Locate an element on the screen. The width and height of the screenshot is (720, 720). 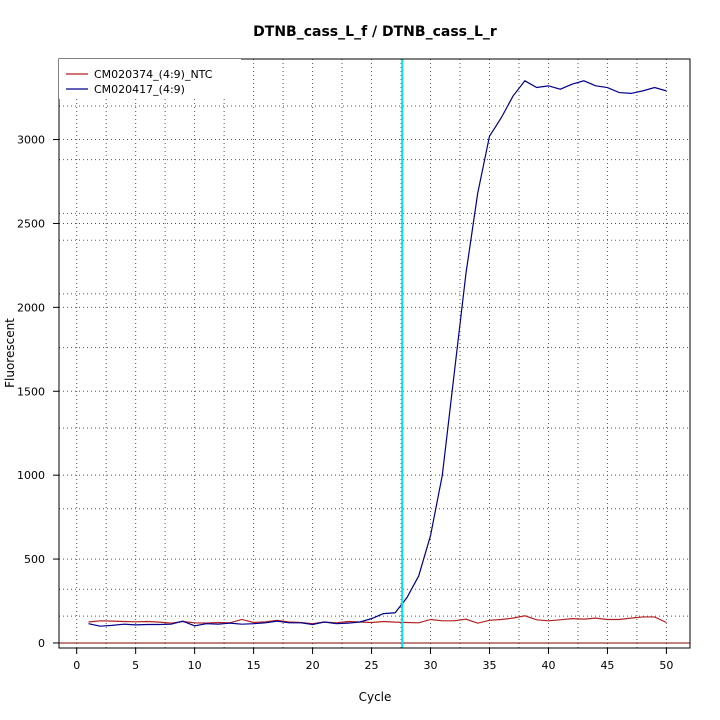
x-tick-label: 20 is located at coordinates (313, 665).